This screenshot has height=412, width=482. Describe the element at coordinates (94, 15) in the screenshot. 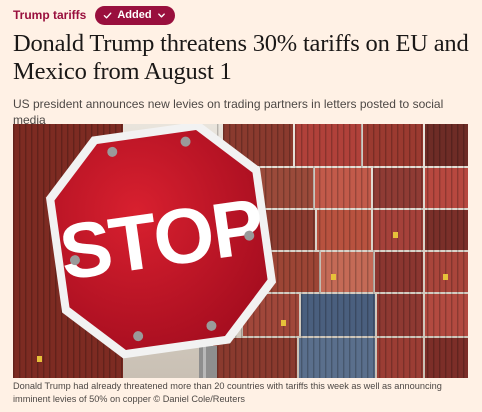

I see `topic-row: Trump tariffs Added` at that location.